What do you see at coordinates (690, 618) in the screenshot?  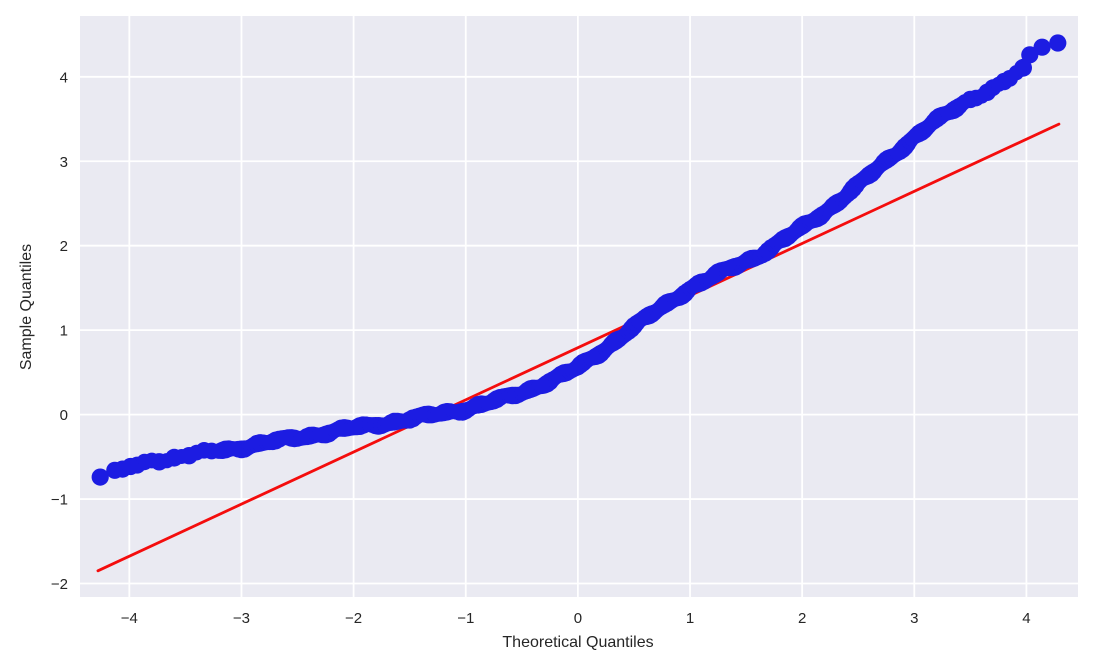 I see `x-tick-label: 1` at bounding box center [690, 618].